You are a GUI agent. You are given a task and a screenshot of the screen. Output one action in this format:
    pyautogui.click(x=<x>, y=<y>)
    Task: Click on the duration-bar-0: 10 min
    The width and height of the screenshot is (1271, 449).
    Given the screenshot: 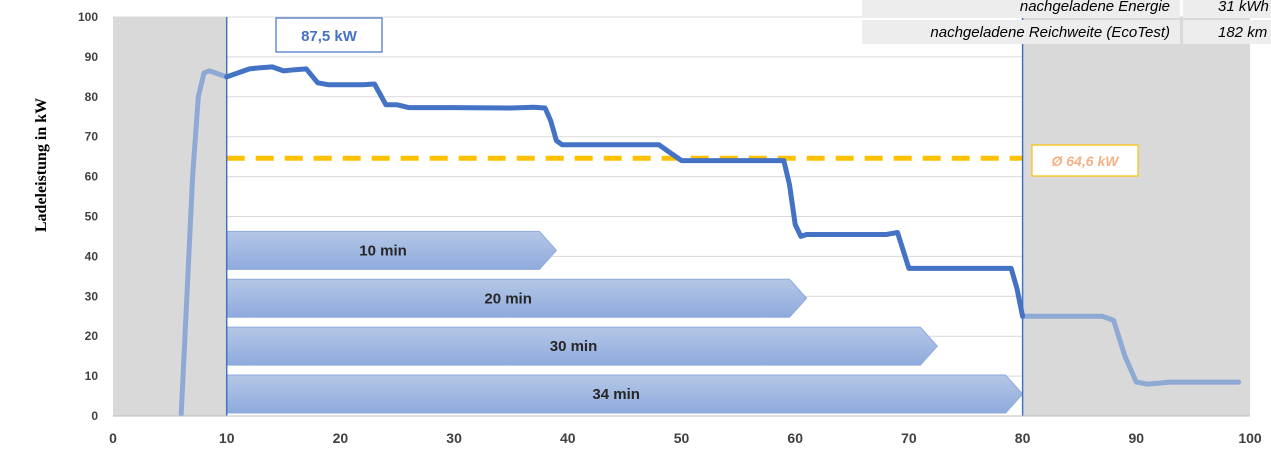 What is the action you would take?
    pyautogui.click(x=392, y=250)
    